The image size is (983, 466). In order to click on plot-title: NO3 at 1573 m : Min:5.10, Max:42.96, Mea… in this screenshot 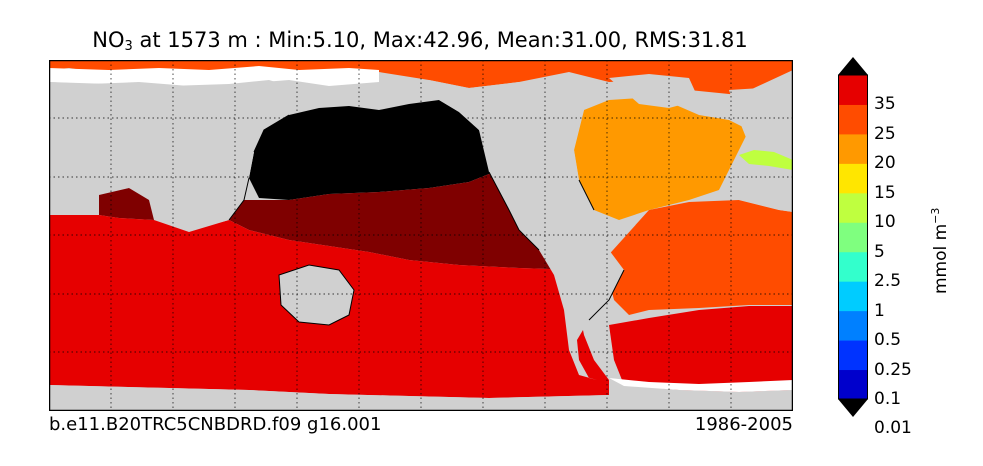, I will do `click(420, 41)`.